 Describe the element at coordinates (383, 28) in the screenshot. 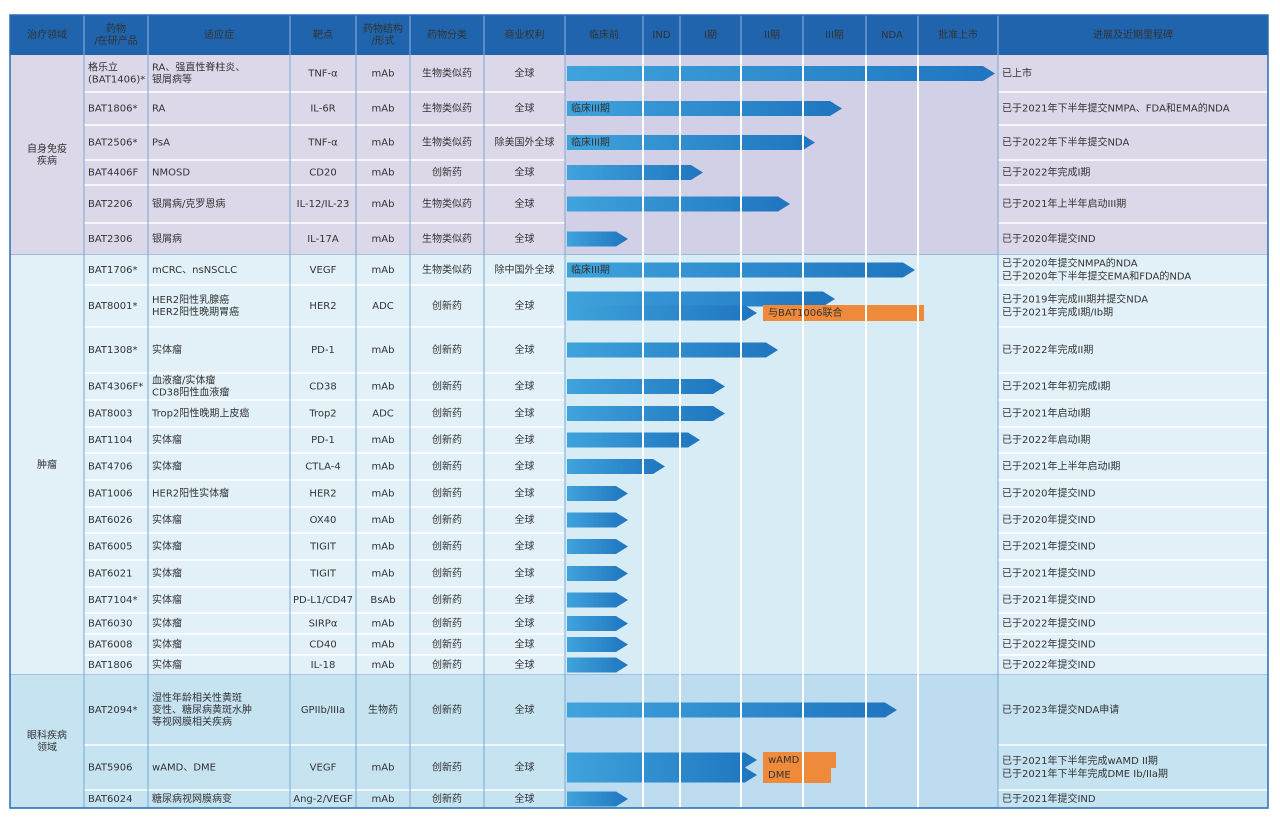

I see `header-cell-line: 药物结构` at that location.